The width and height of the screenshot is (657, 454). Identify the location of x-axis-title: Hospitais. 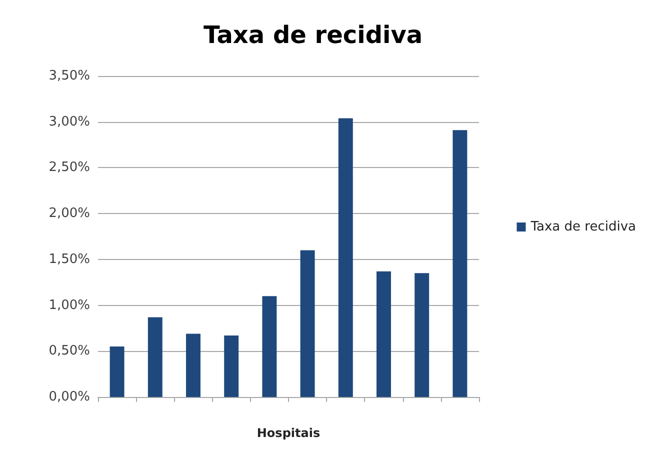
(288, 433).